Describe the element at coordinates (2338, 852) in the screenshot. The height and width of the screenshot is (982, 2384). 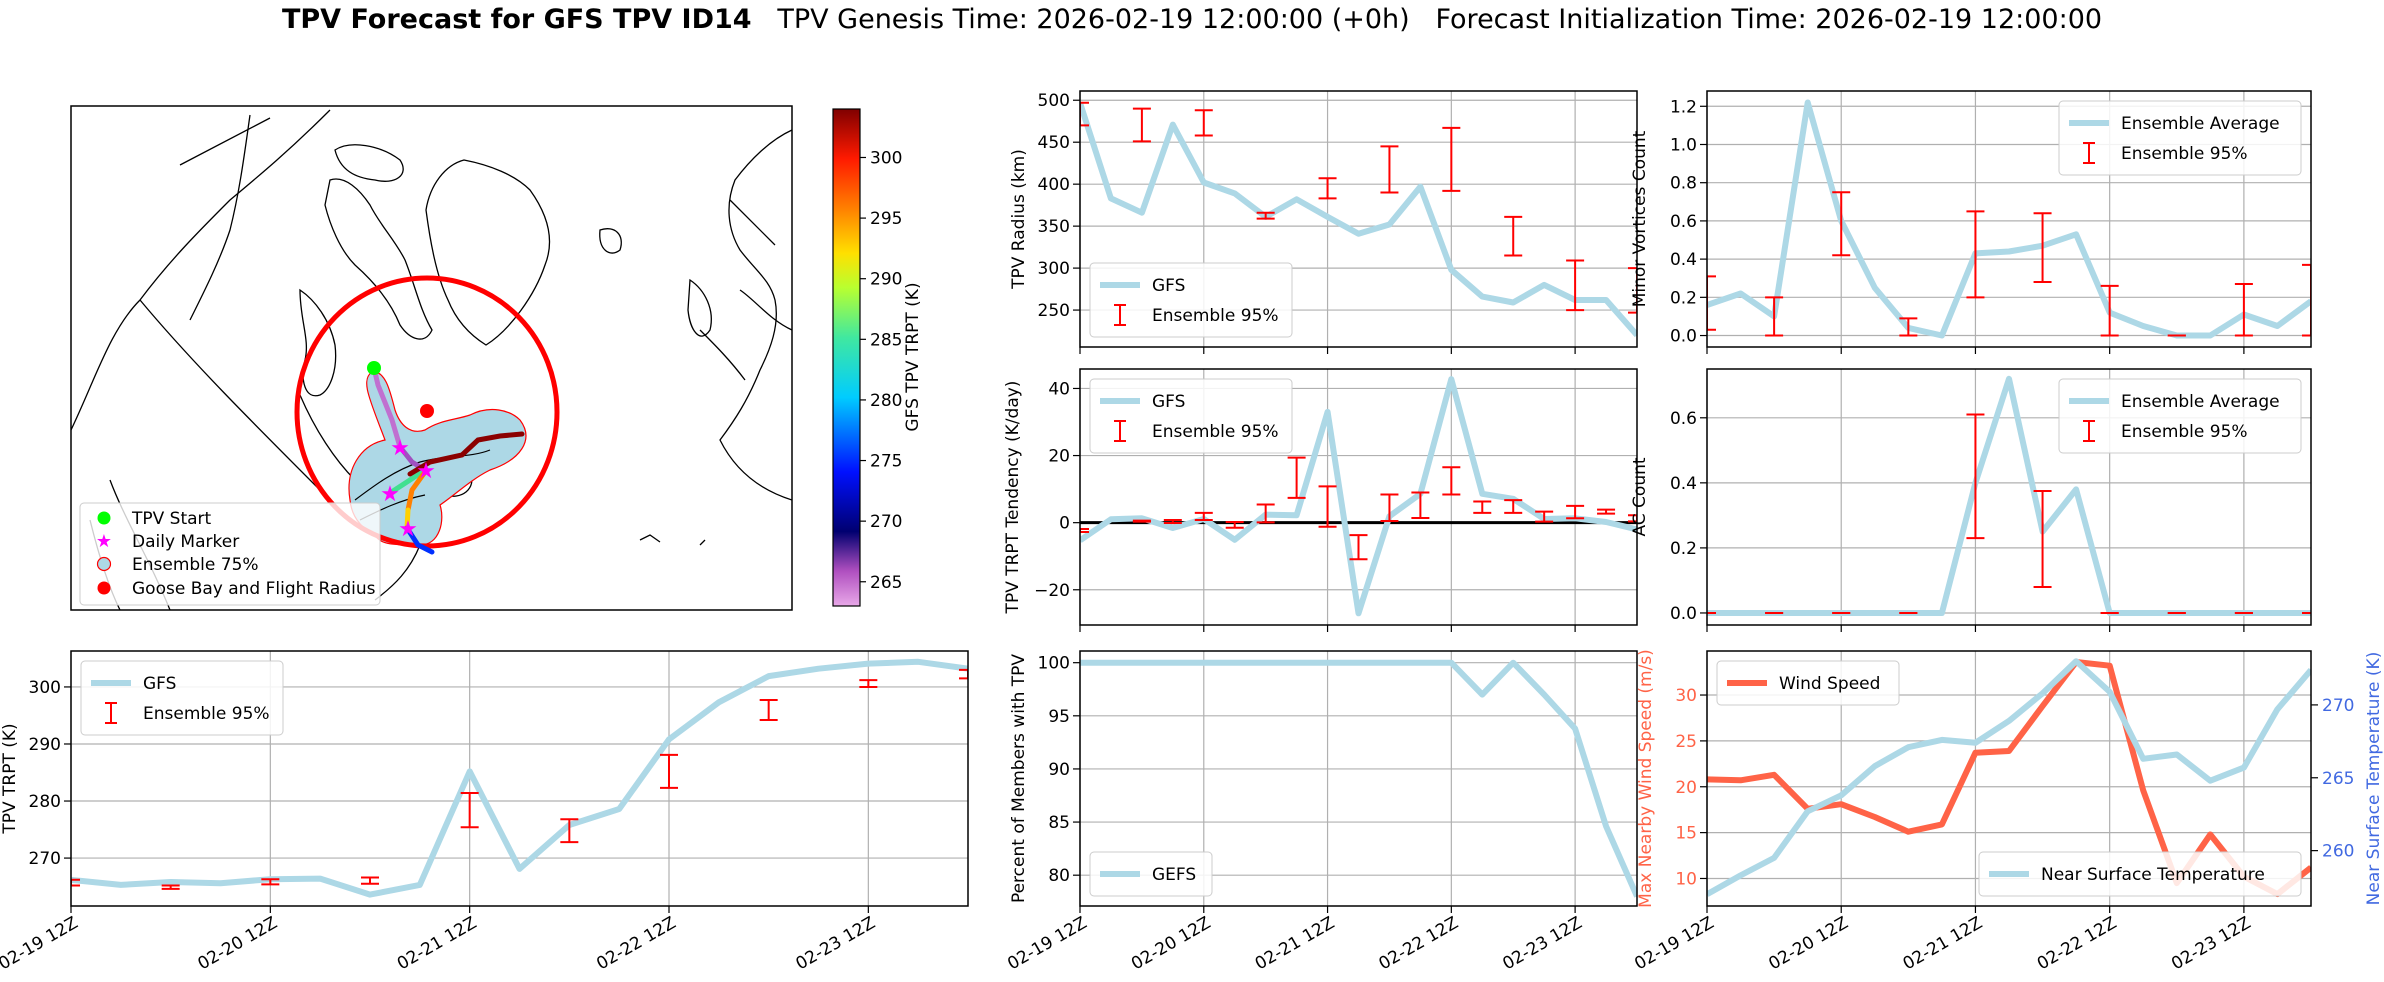
I see `y2-tick-label: 260` at that location.